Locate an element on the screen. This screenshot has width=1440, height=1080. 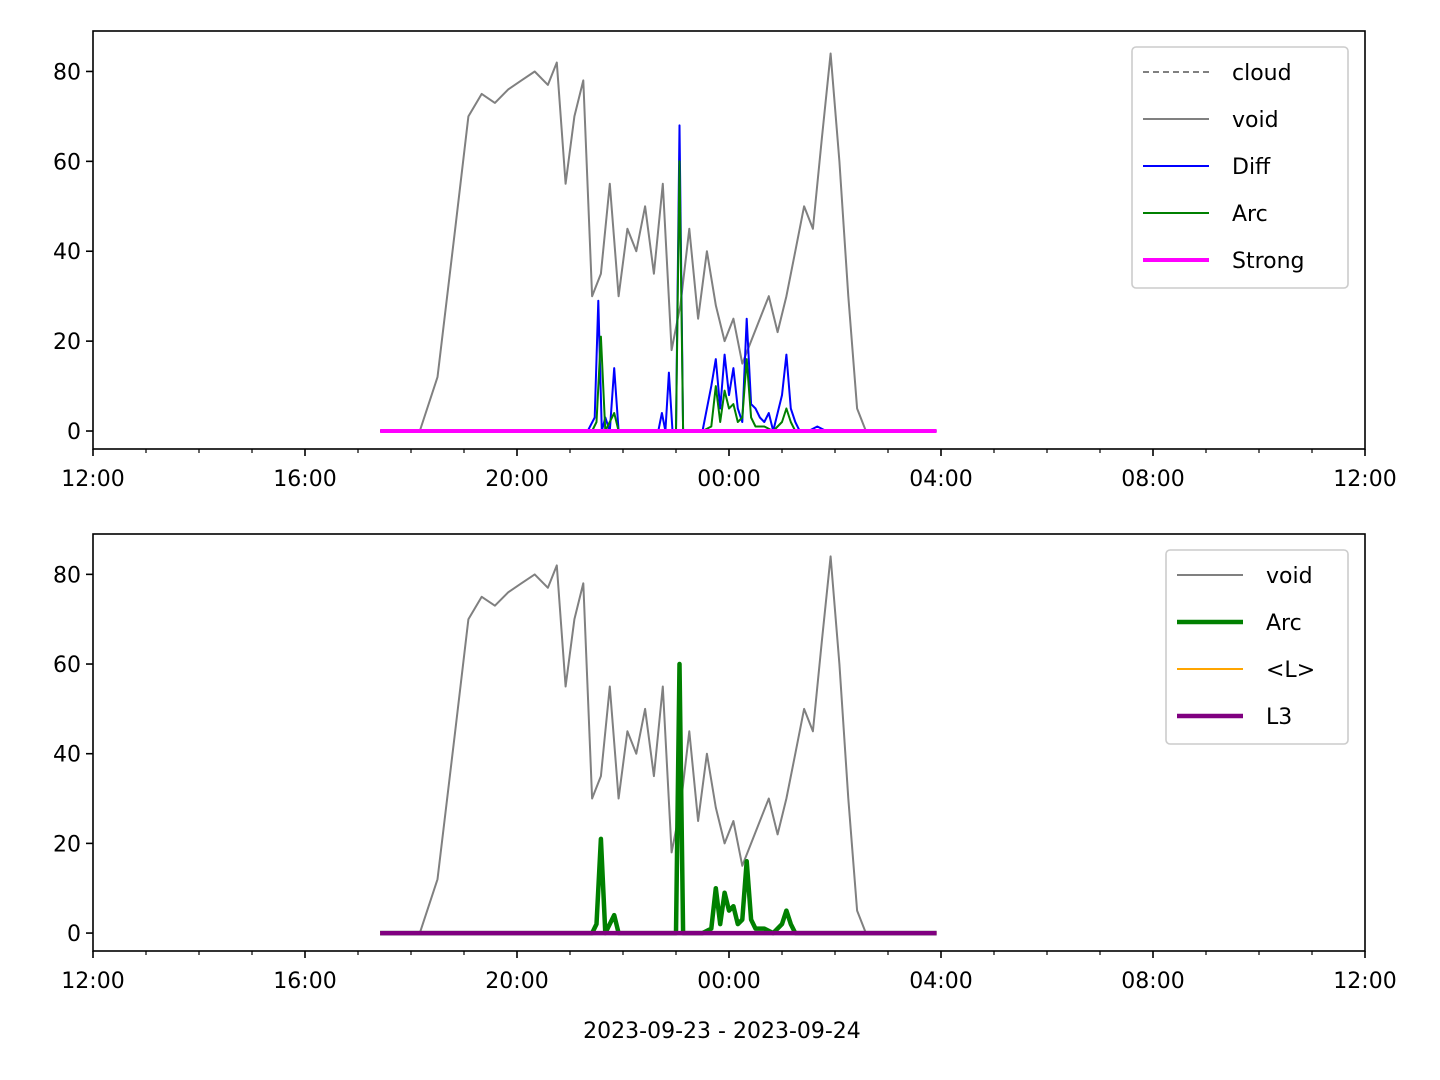
legend-label: cloud is located at coordinates (1262, 73).